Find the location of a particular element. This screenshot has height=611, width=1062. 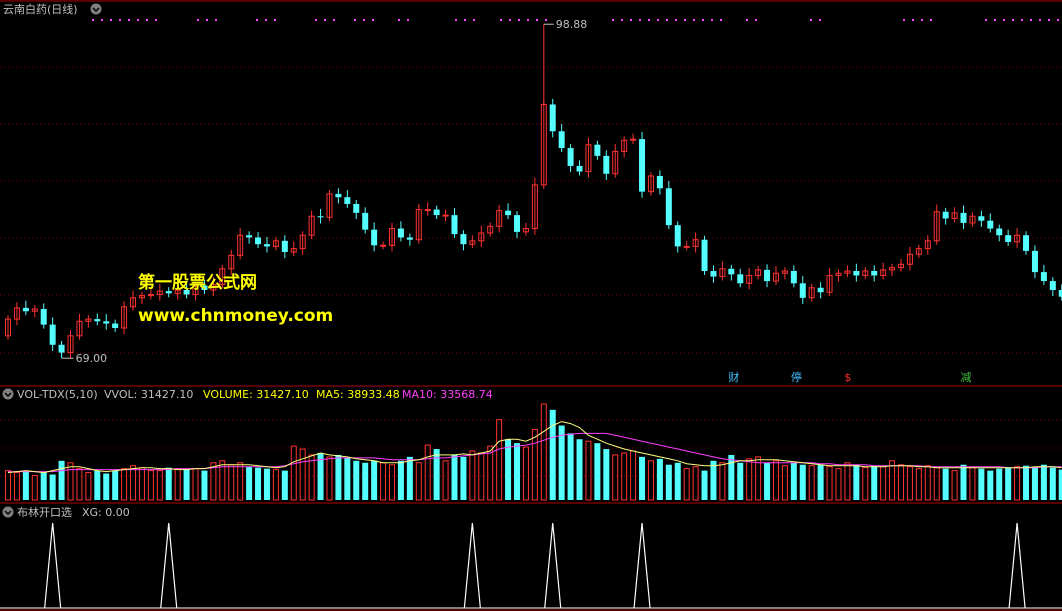

signal-collapse-icon is located at coordinates (8, 512).